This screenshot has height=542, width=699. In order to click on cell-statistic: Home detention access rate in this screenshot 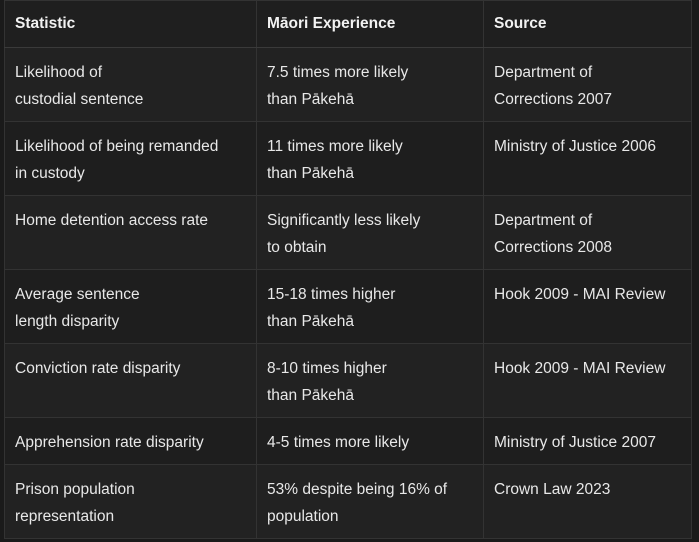, I will do `click(130, 232)`.